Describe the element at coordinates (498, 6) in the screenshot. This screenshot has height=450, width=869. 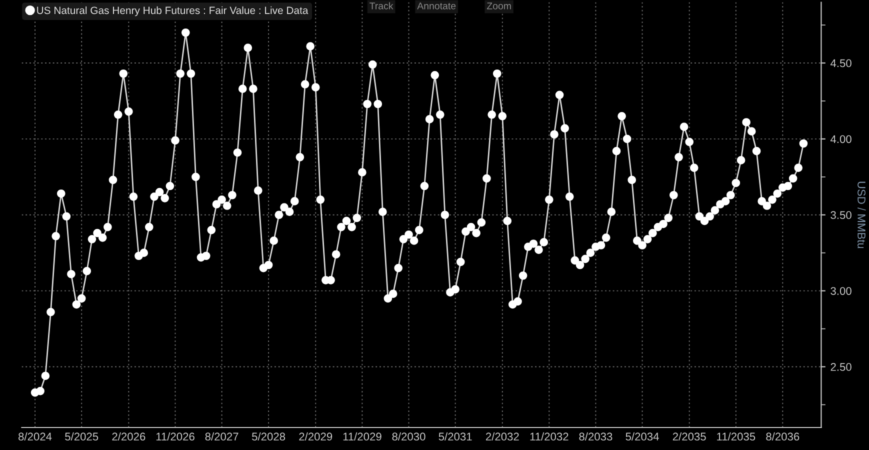
I see `annotation: Zoom` at that location.